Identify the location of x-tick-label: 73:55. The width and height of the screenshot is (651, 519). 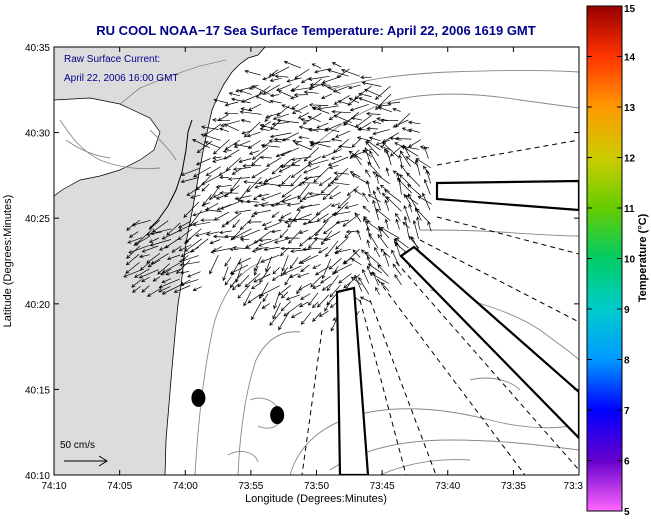
(250, 486).